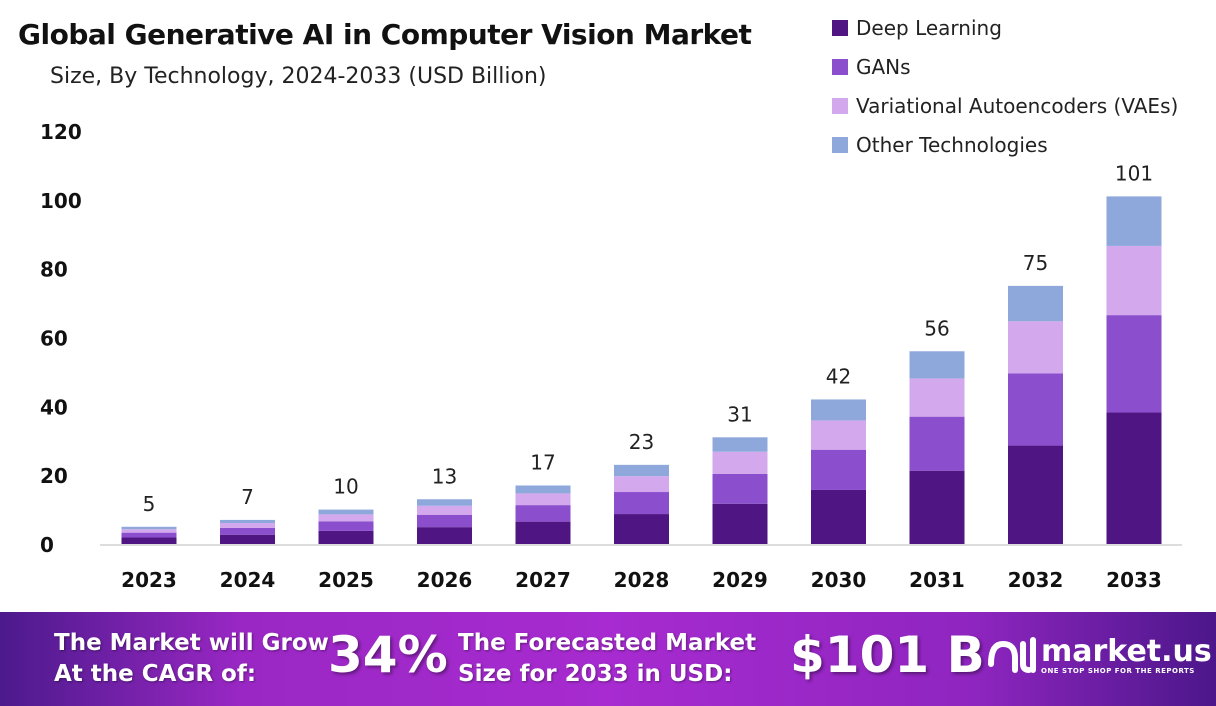 The height and width of the screenshot is (706, 1216). What do you see at coordinates (54, 407) in the screenshot?
I see `y-tick-label: 40` at bounding box center [54, 407].